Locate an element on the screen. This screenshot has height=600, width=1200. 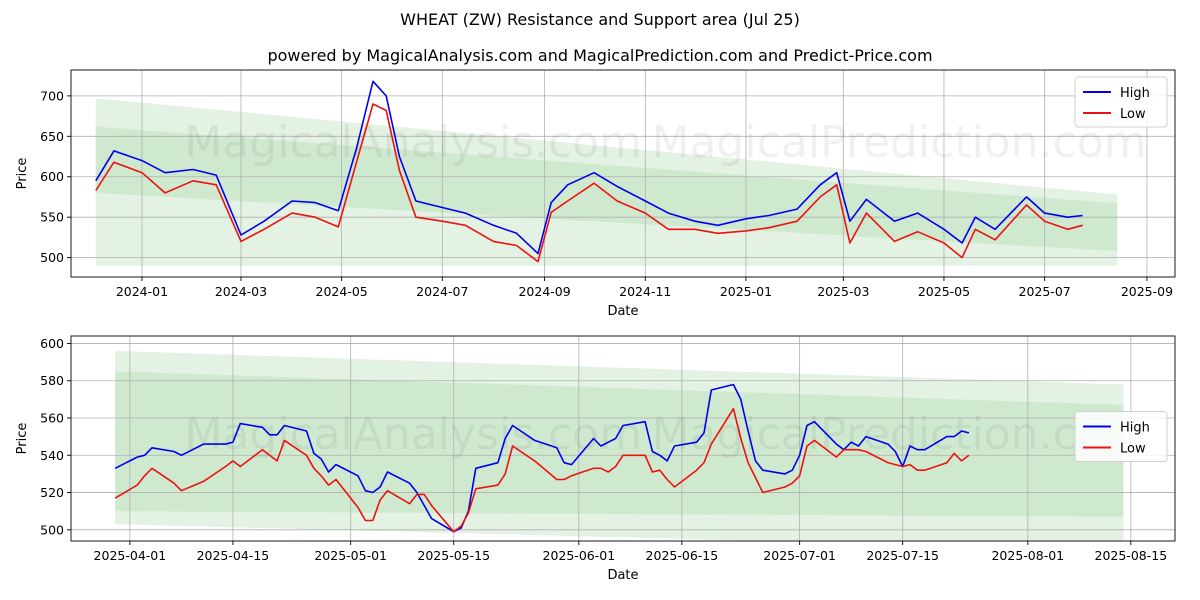
x-tick-label: 2025-05 is located at coordinates (944, 291).